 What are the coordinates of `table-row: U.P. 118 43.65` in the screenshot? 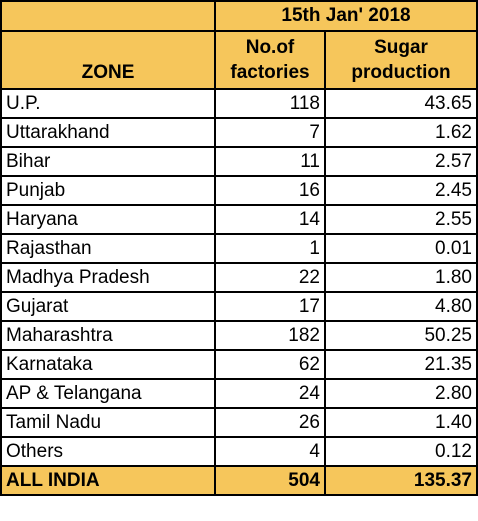 It's located at (239, 103).